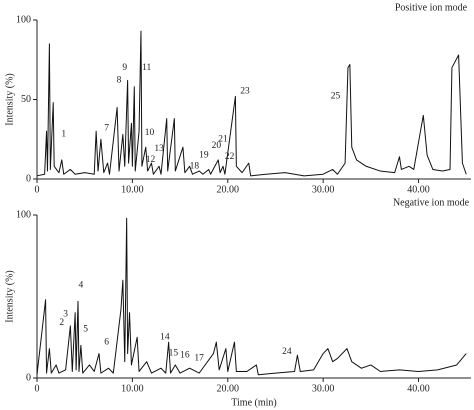 This screenshot has height=410, width=474. I want to click on peak-label: 1, so click(63, 135).